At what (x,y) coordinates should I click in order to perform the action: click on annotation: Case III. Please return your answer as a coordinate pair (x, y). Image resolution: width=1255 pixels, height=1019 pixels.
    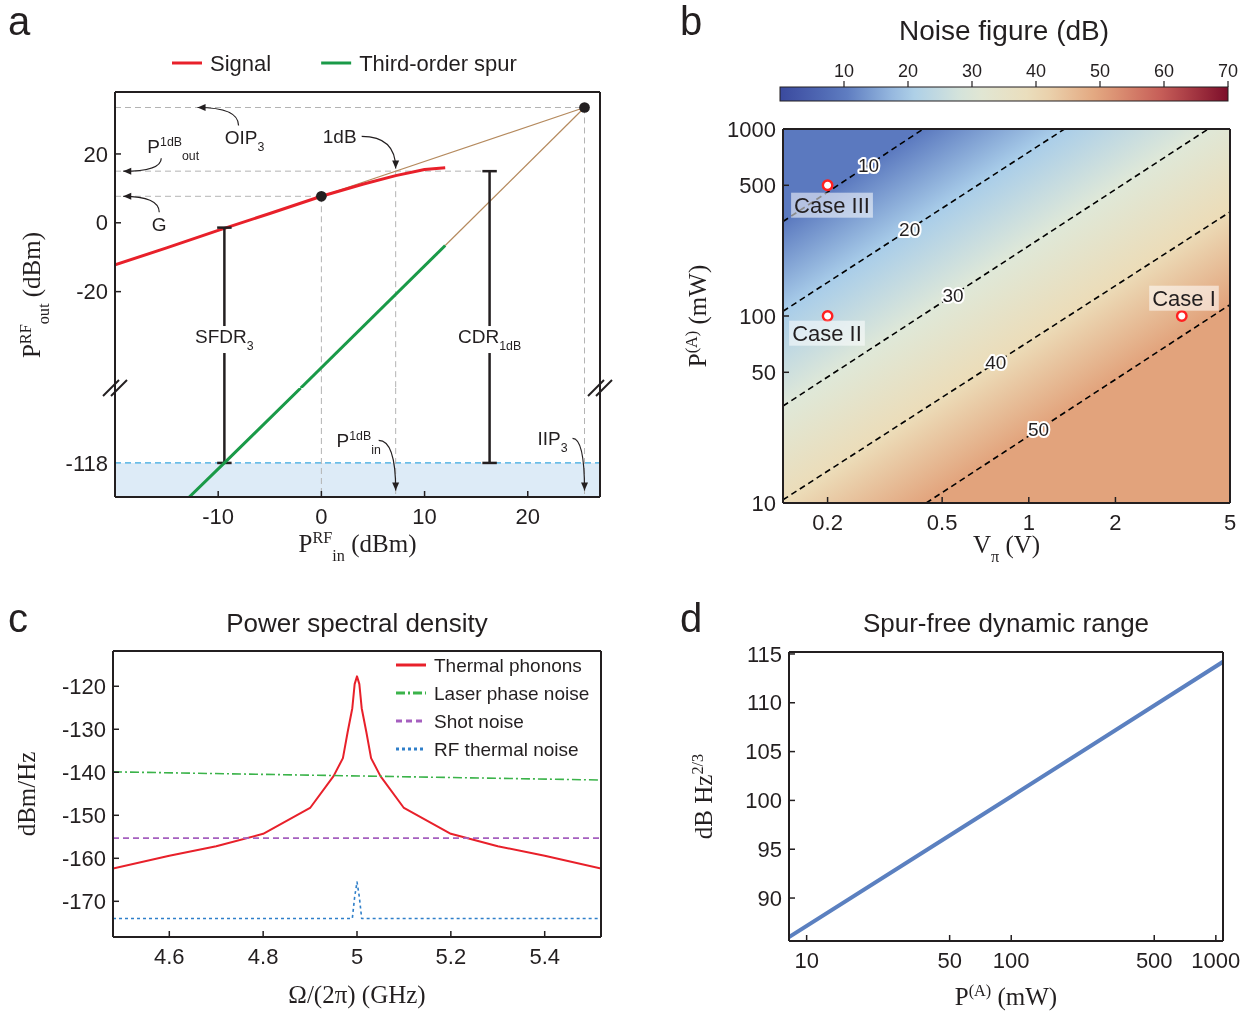
    Looking at the image, I should click on (832, 205).